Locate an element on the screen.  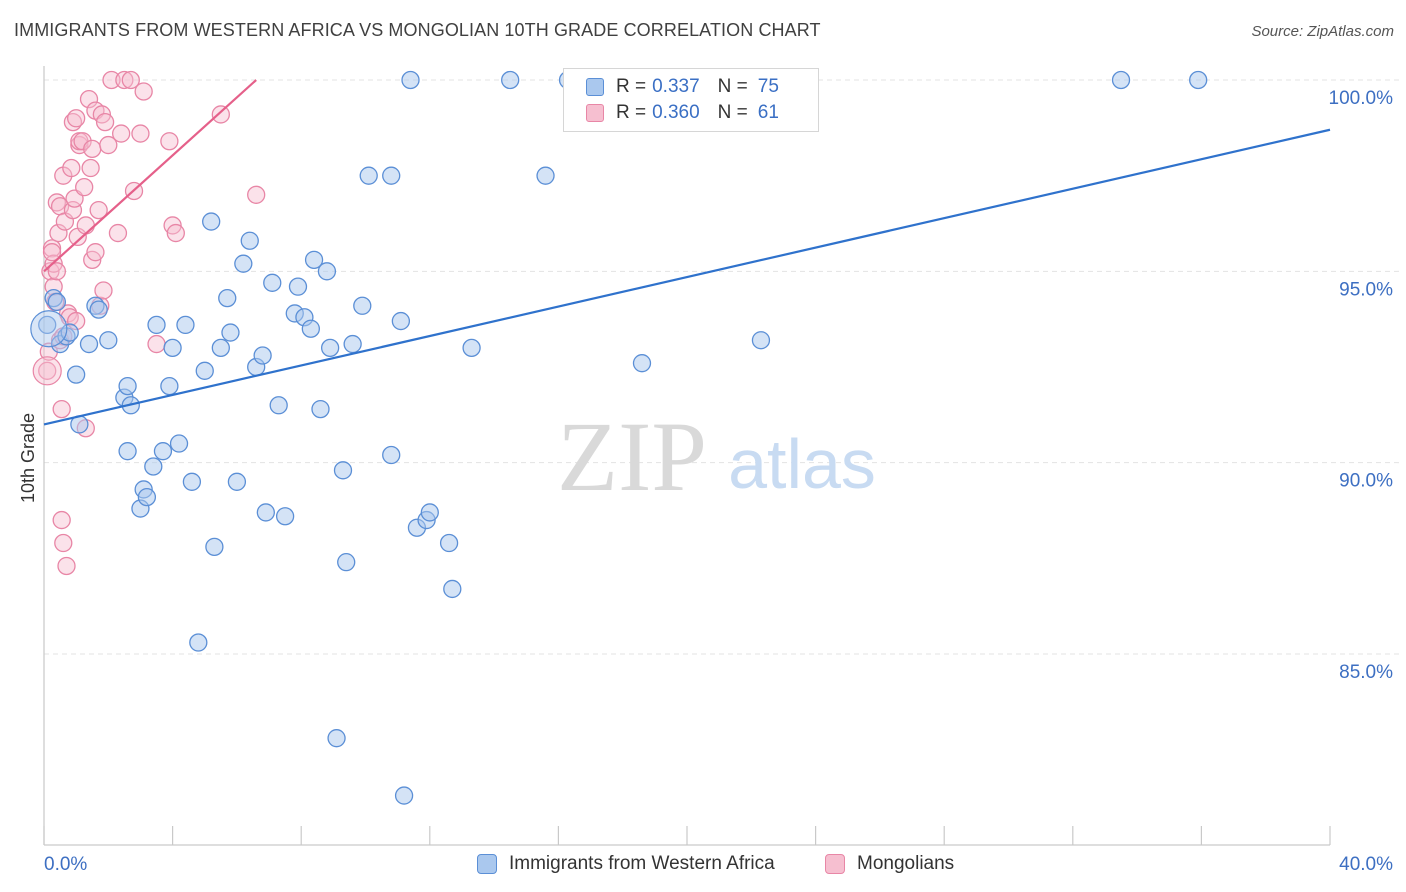
y-tick-label: 85.0% is located at coordinates (1366, 672).